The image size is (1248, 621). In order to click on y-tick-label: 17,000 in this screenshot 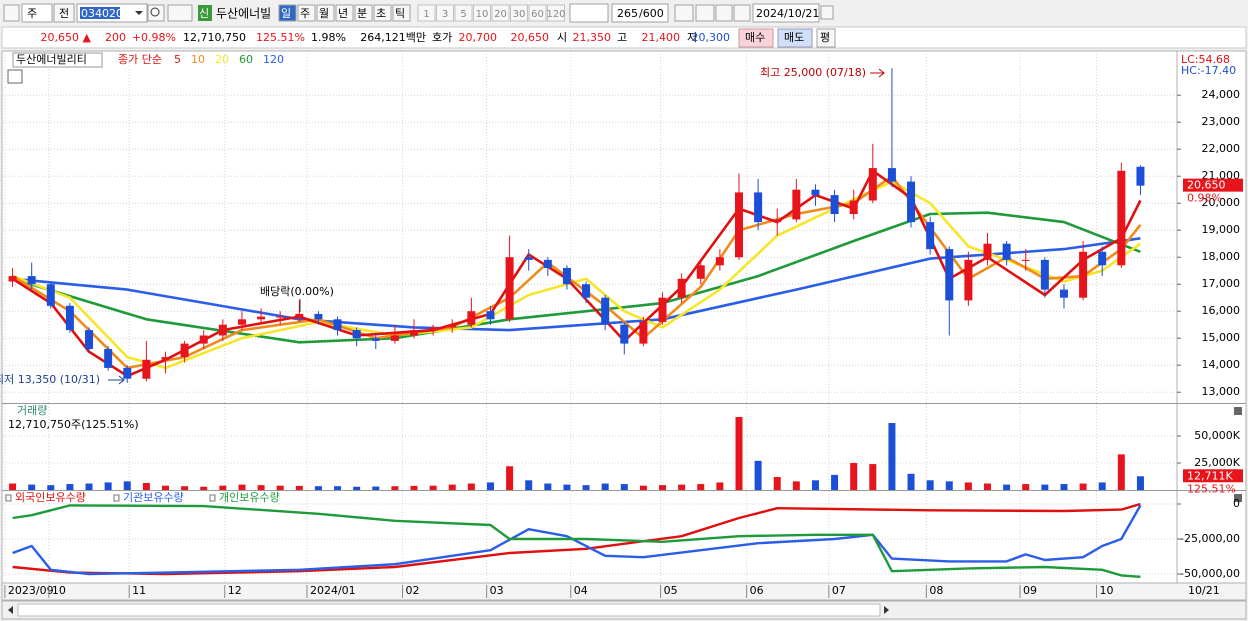, I will do `click(1221, 283)`.